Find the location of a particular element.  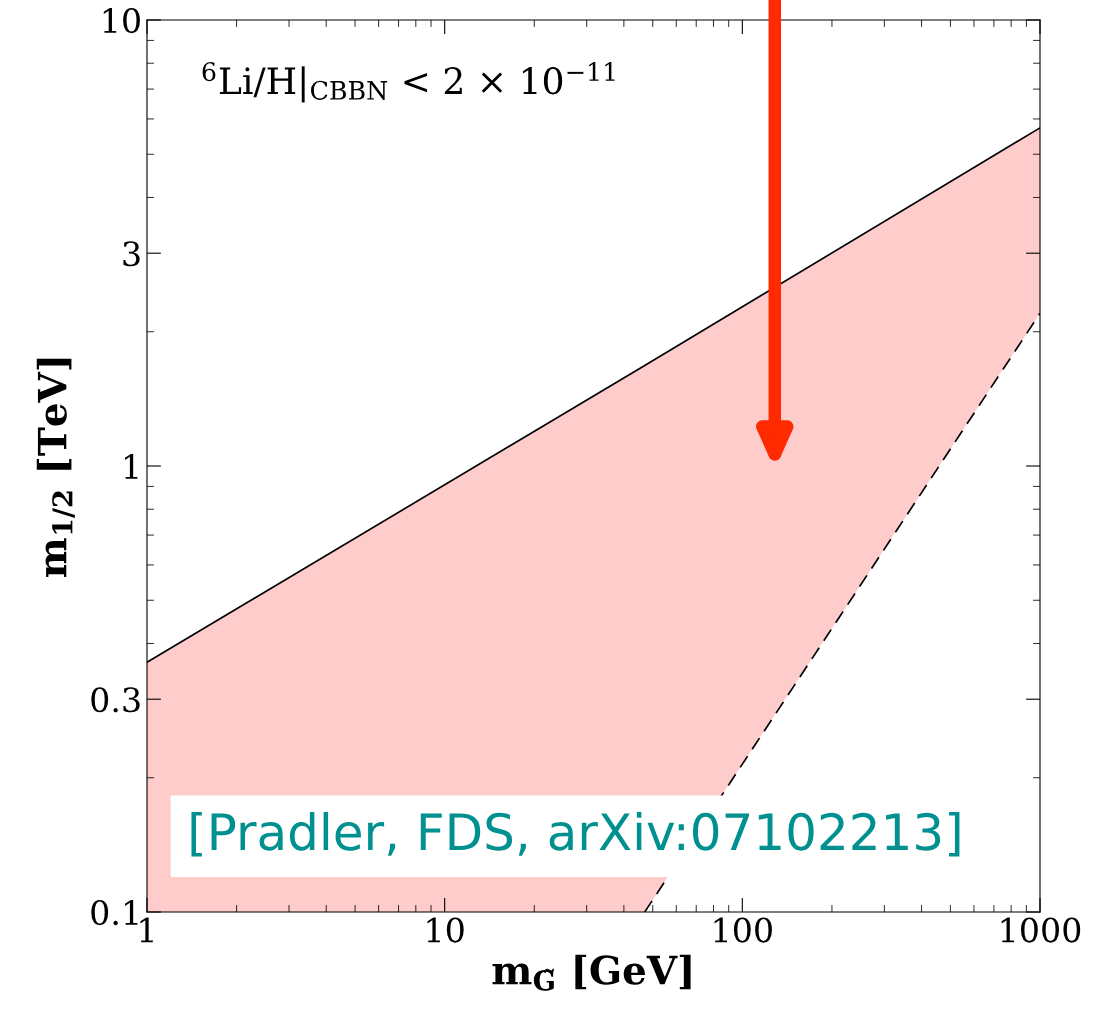

y-tick-label: 3 is located at coordinates (131, 254).